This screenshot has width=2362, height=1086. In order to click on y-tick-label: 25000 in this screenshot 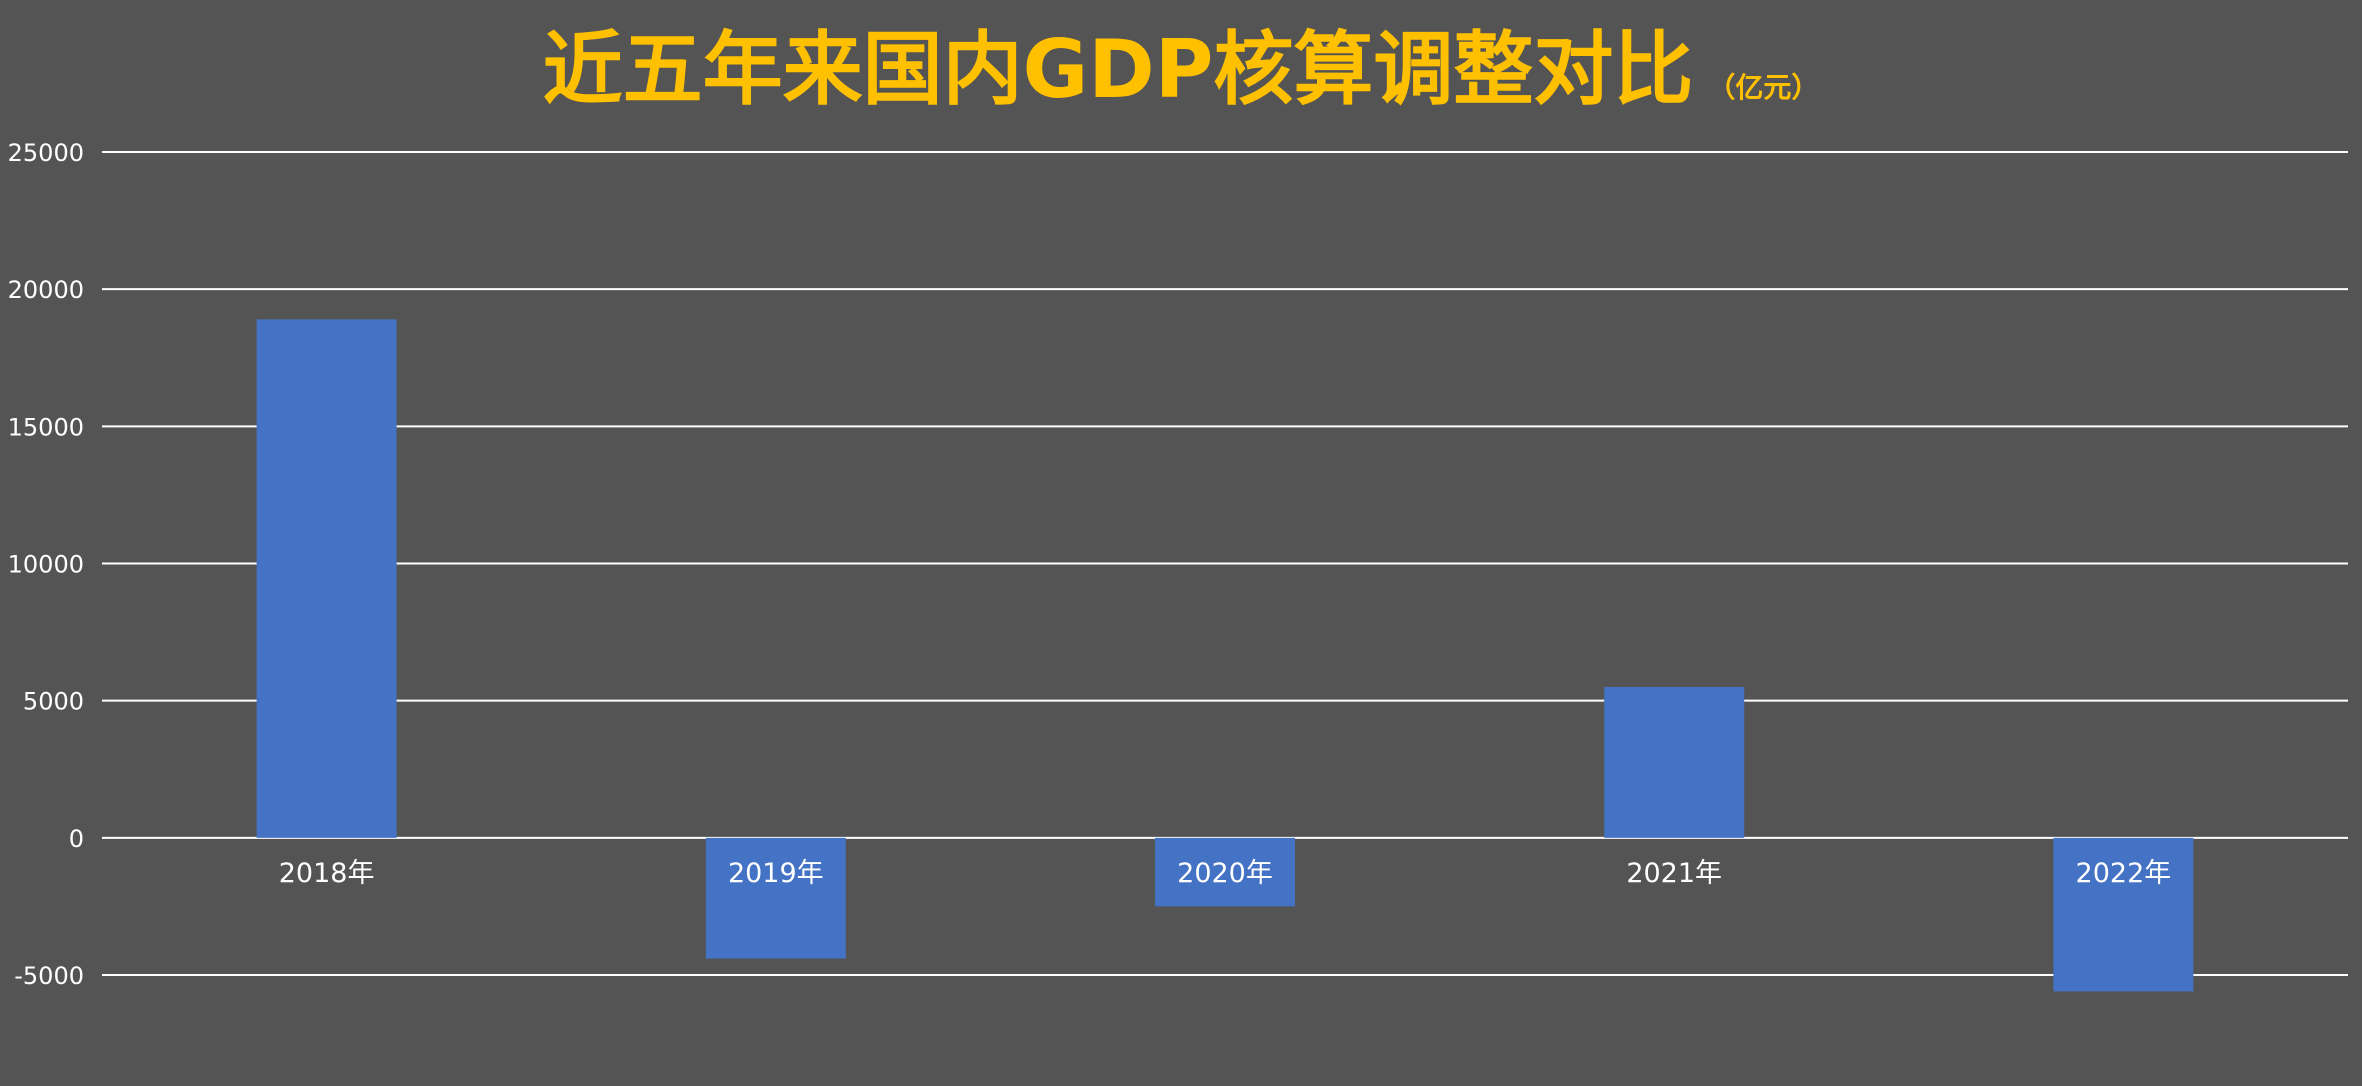, I will do `click(46, 153)`.